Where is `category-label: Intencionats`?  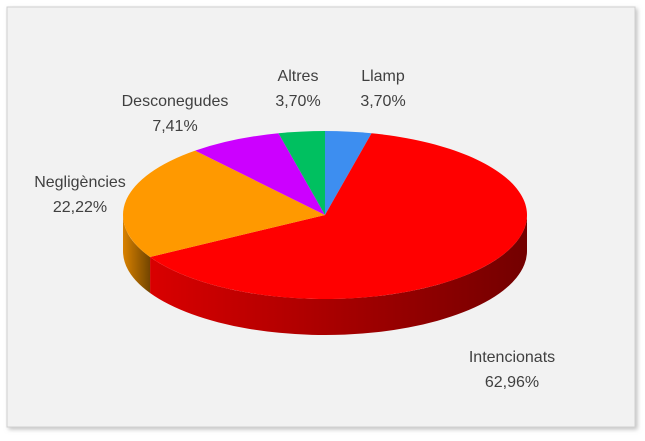 category-label: Intencionats is located at coordinates (512, 357).